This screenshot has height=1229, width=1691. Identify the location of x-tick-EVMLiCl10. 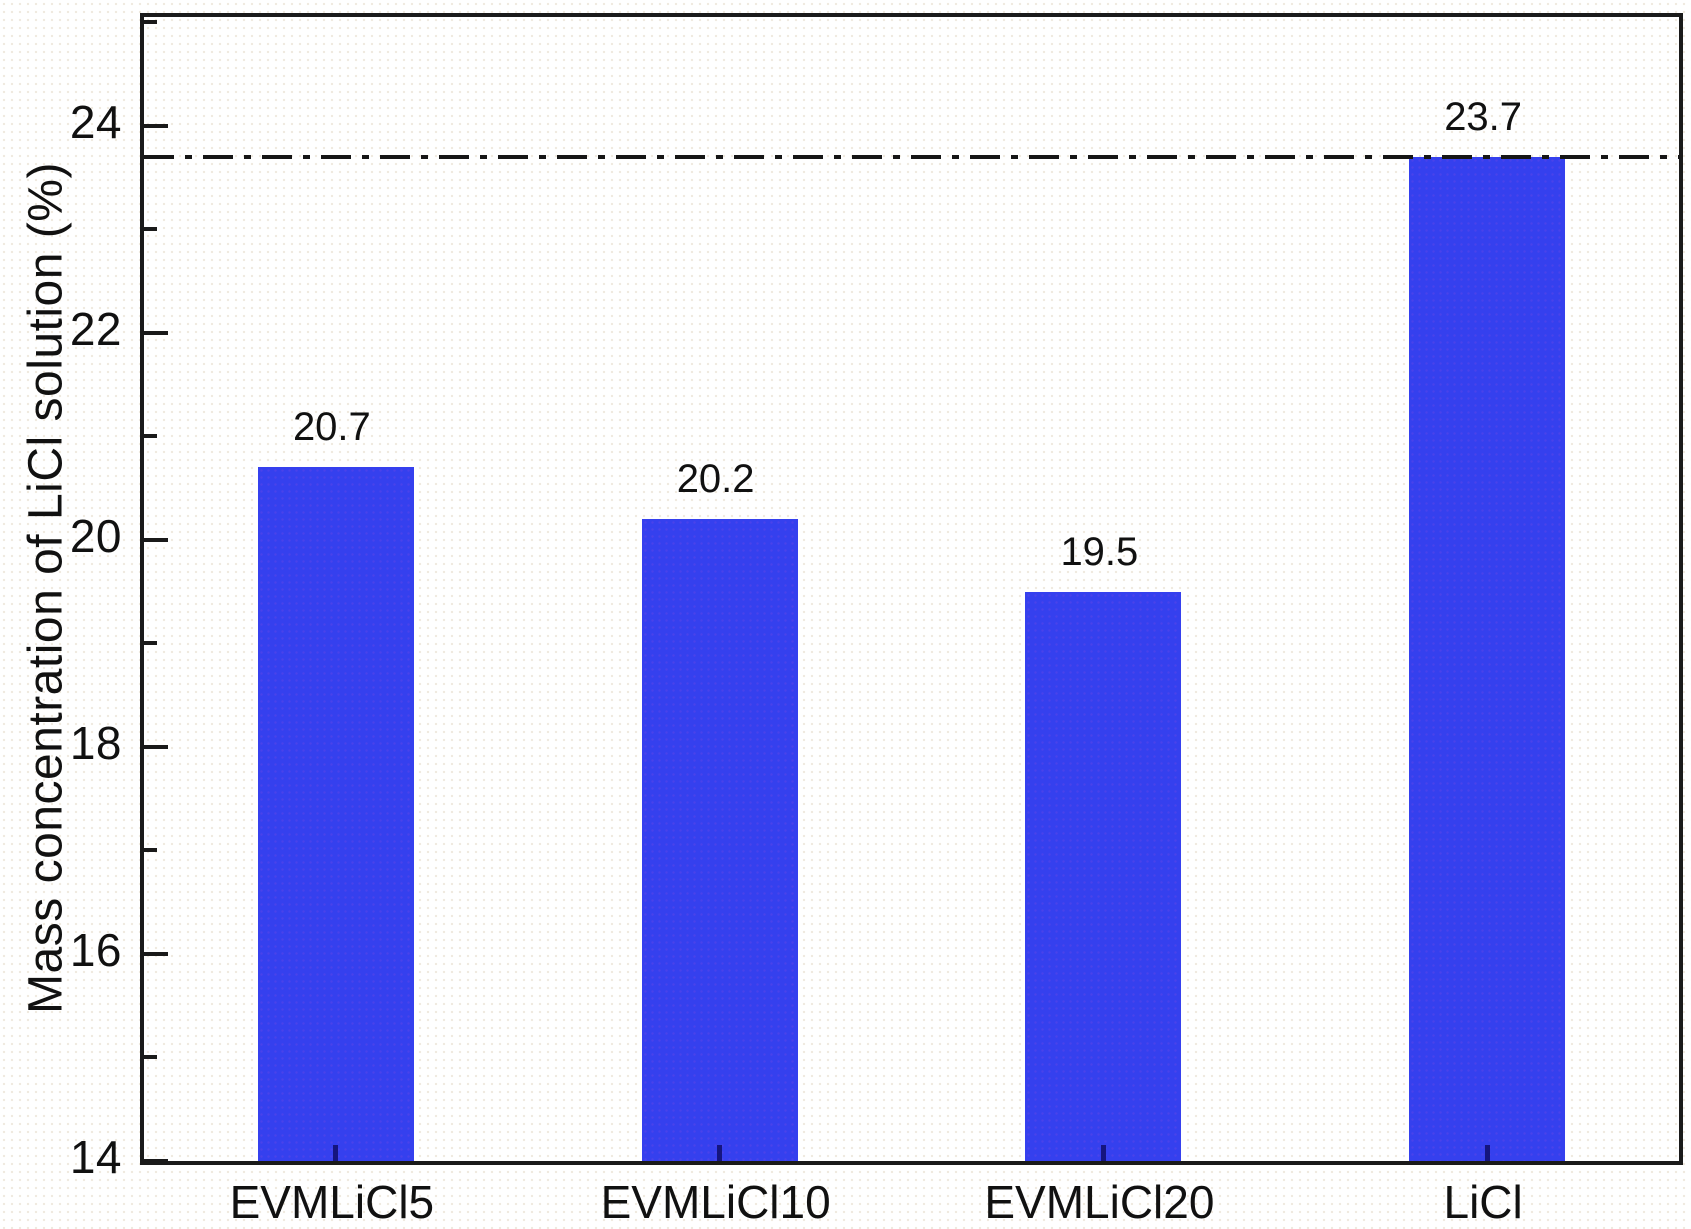
(720, 1153).